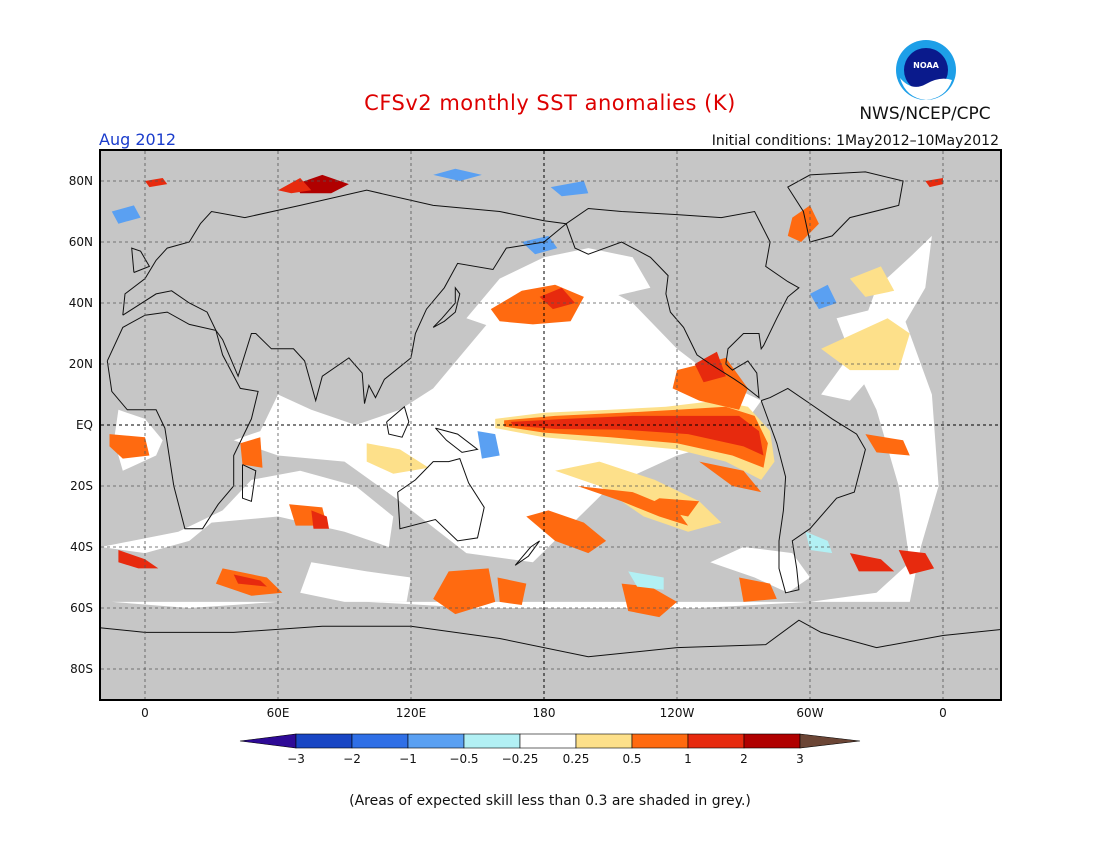  I want to click on colorbar-tick-label: −1, so click(408, 759).